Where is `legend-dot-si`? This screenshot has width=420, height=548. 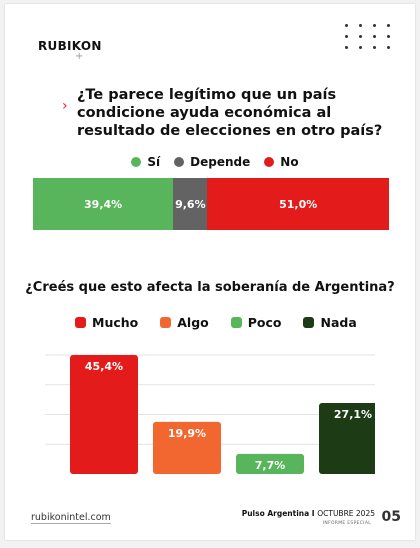 legend-dot-si is located at coordinates (136, 162).